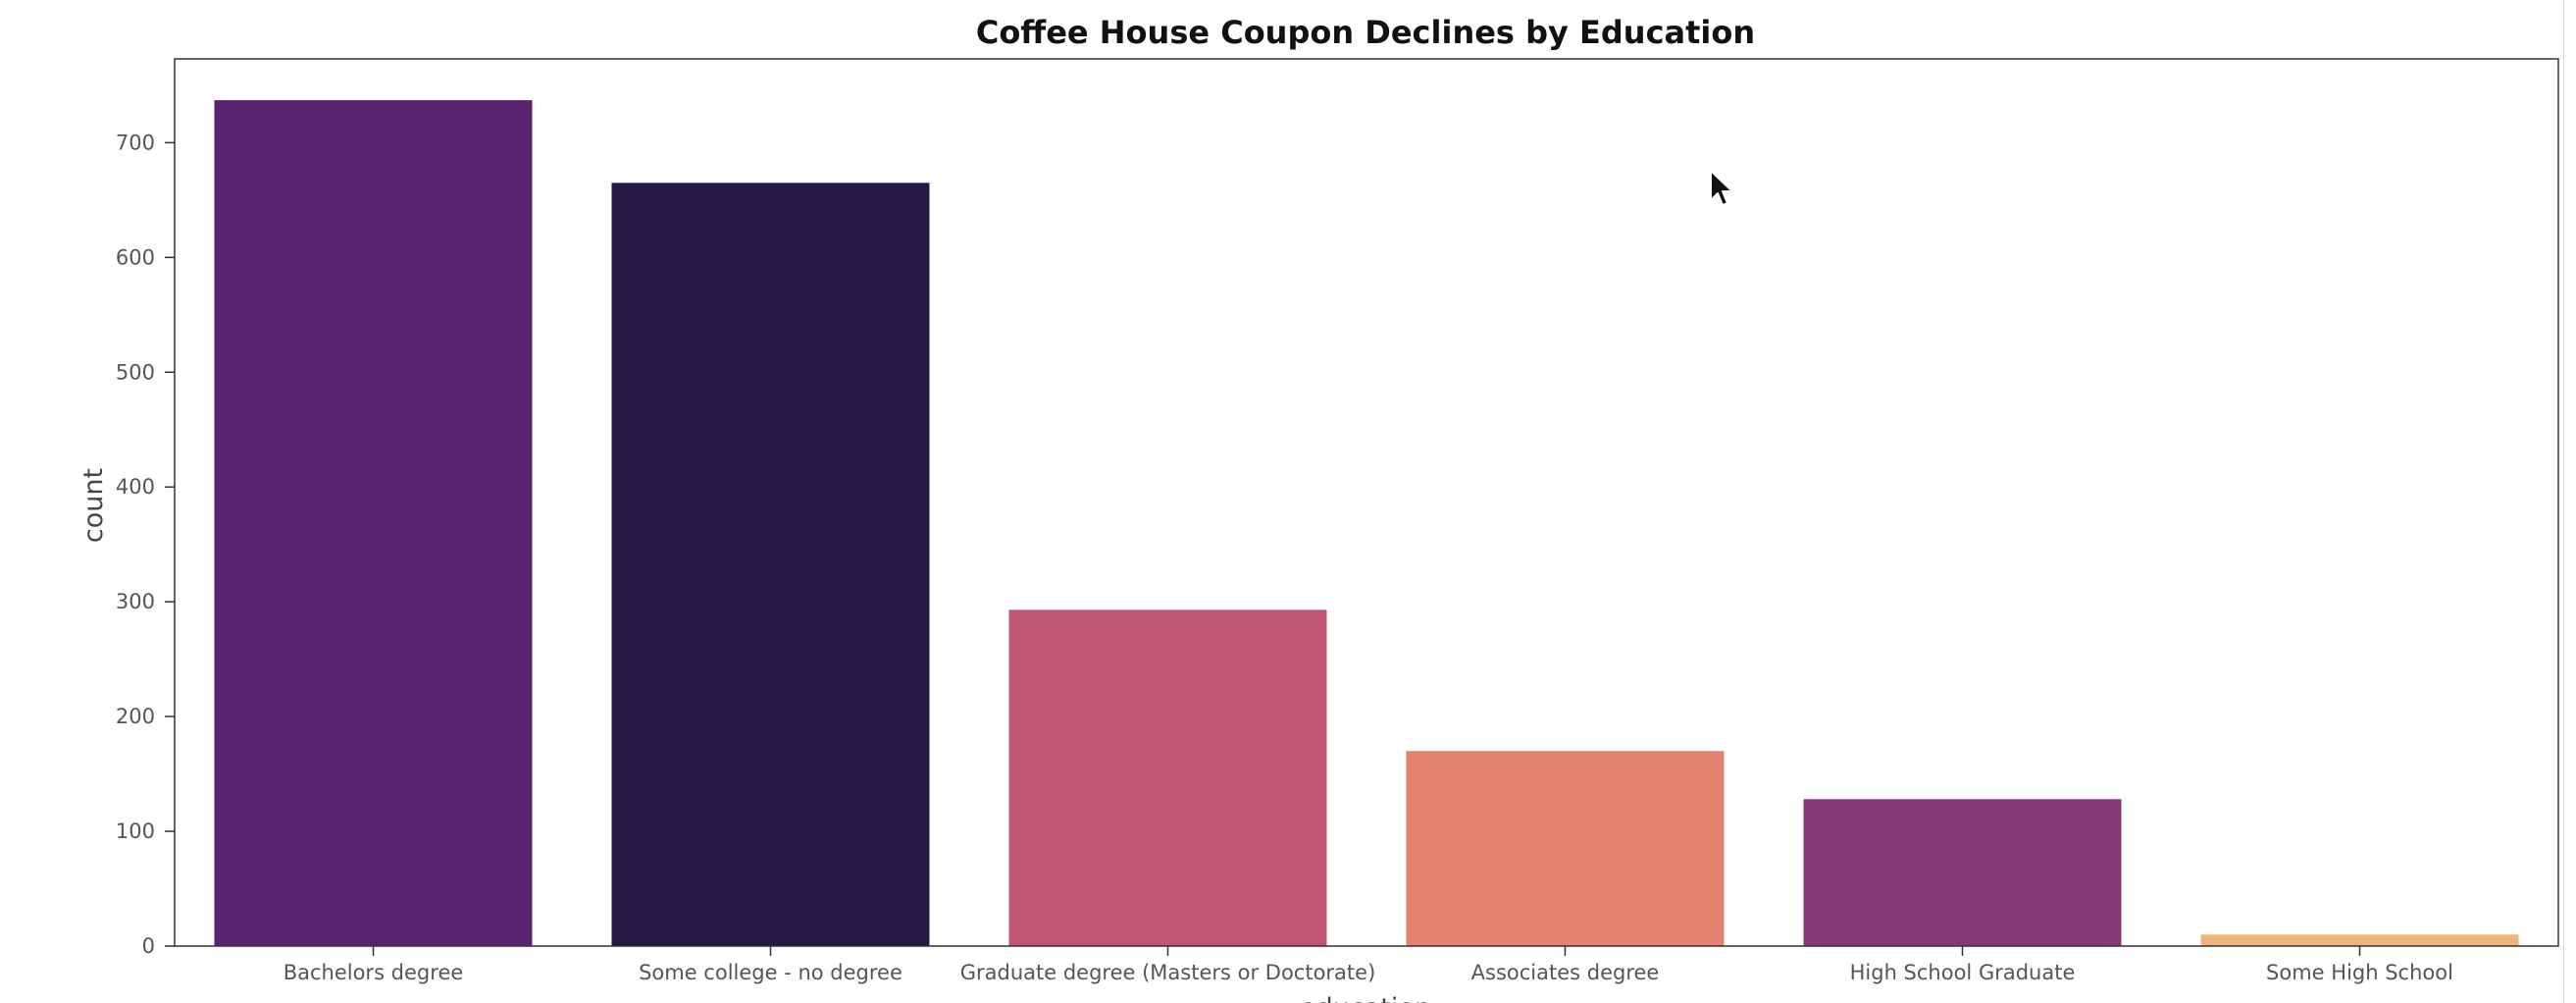 Image resolution: width=2576 pixels, height=1003 pixels. Describe the element at coordinates (135, 831) in the screenshot. I see `y-tick-label: 100` at that location.